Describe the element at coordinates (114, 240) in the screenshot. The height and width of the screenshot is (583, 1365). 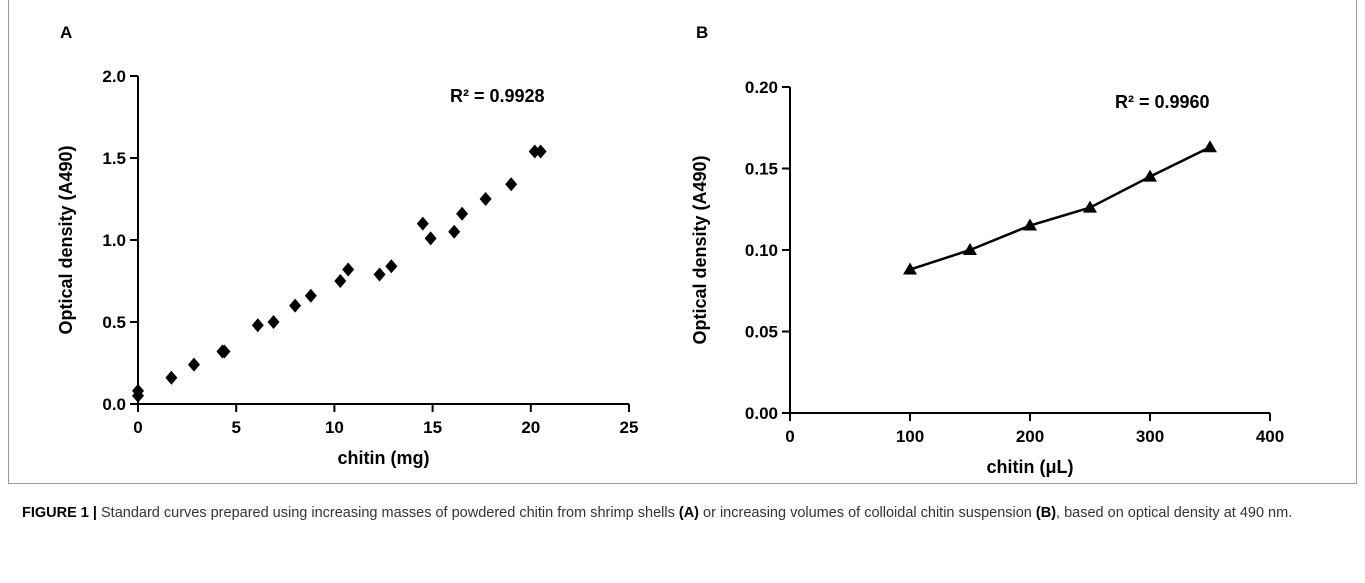
I see `y-tick-label: 1.0` at that location.